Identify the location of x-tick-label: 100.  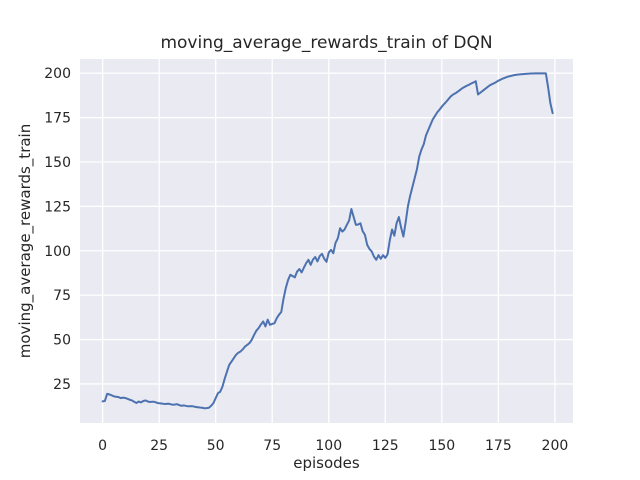
(328, 446).